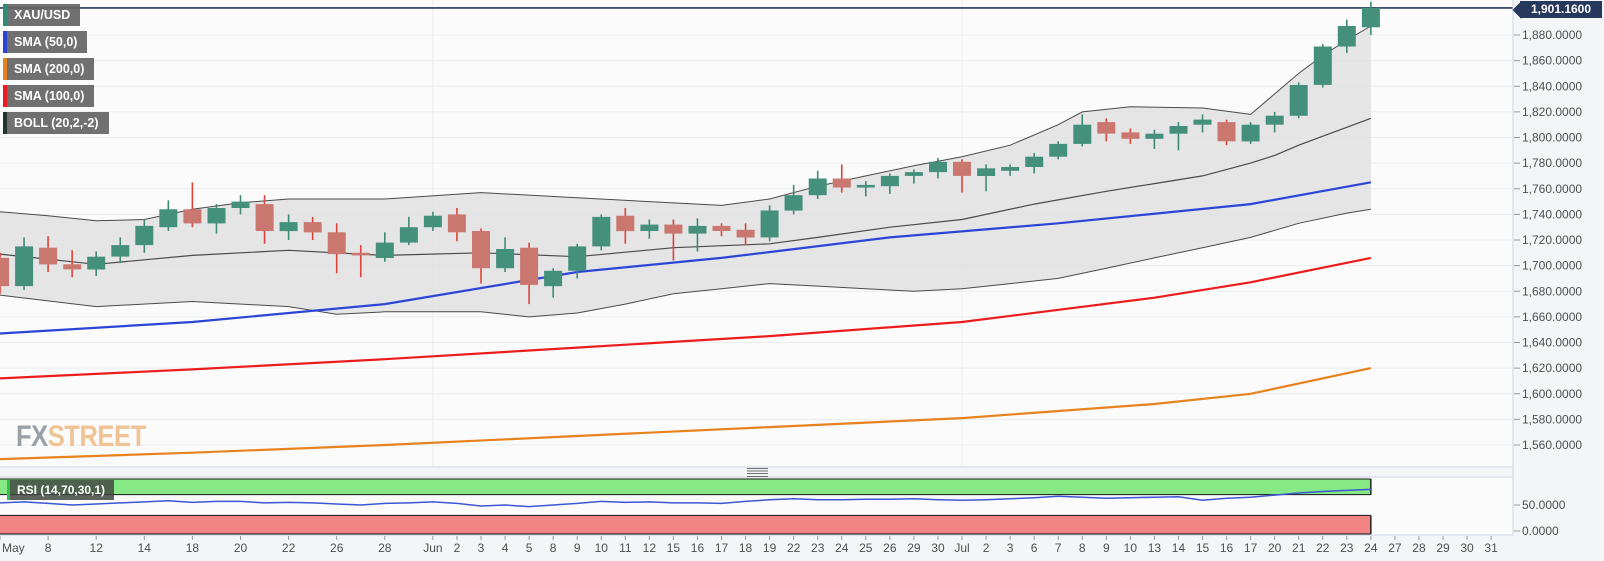 The height and width of the screenshot is (561, 1604). What do you see at coordinates (1034, 548) in the screenshot?
I see `date-axis-label: 6` at bounding box center [1034, 548].